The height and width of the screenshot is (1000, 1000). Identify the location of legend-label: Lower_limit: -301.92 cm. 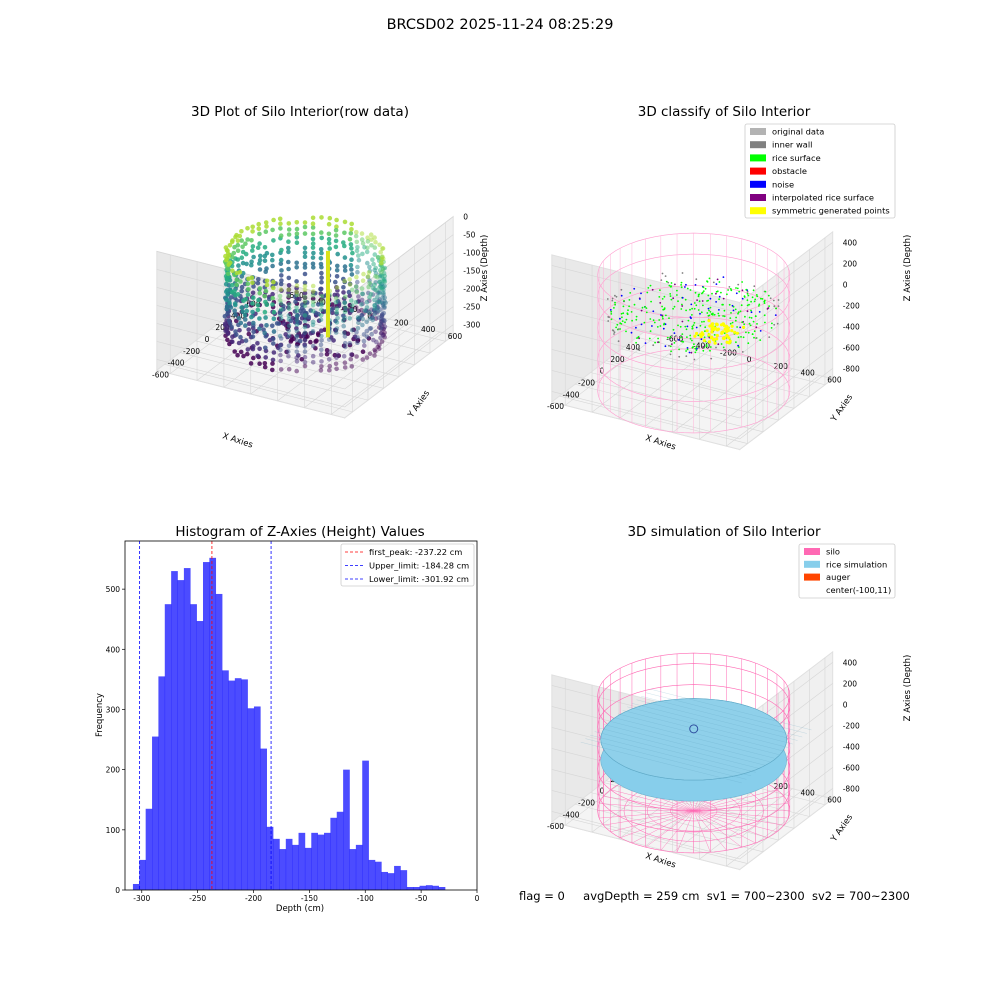
(419, 579).